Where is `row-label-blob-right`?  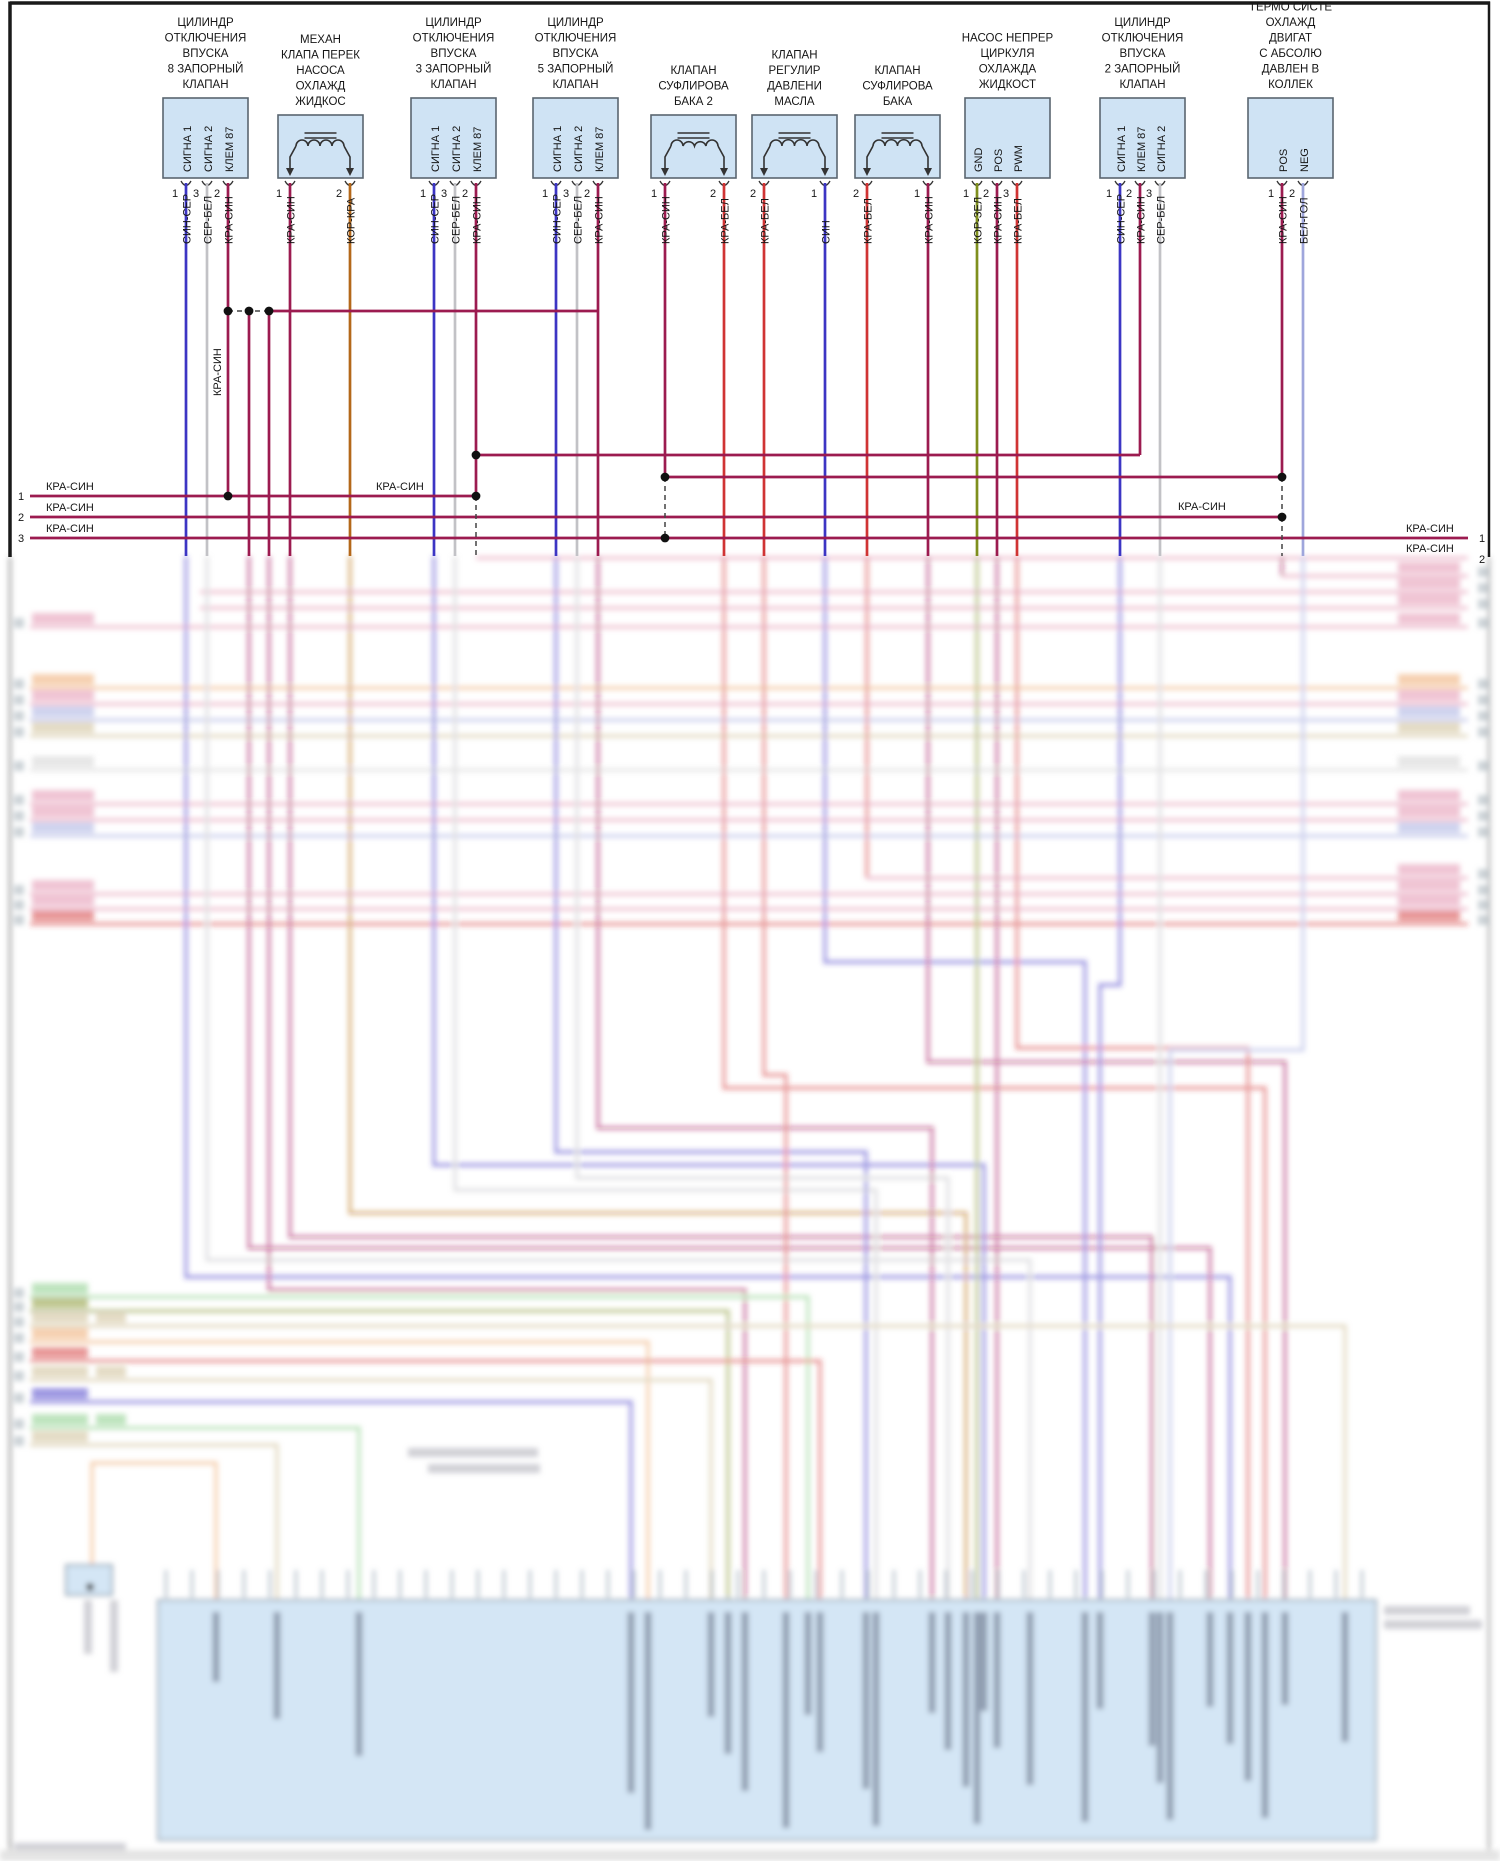
row-label-blob-right is located at coordinates (1429, 761).